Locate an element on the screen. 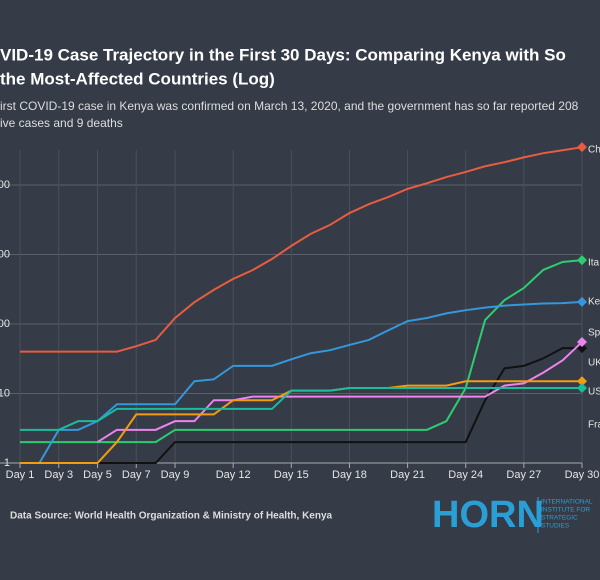  series-label: Ita is located at coordinates (594, 263).